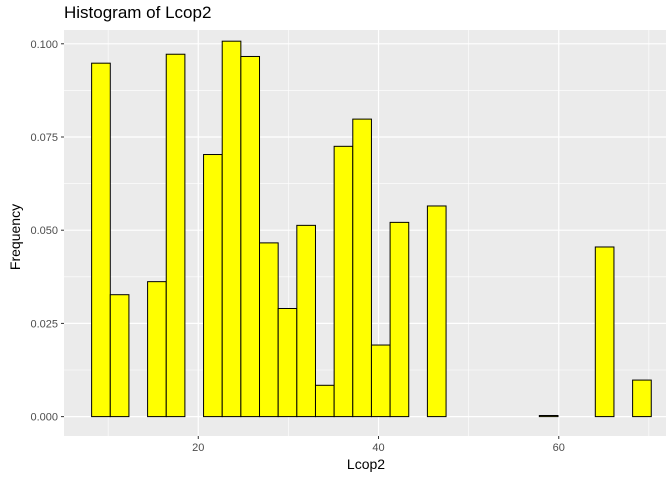 This screenshot has width=672, height=480. Describe the element at coordinates (366, 464) in the screenshot. I see `x-axis-label: Lcop2` at that location.